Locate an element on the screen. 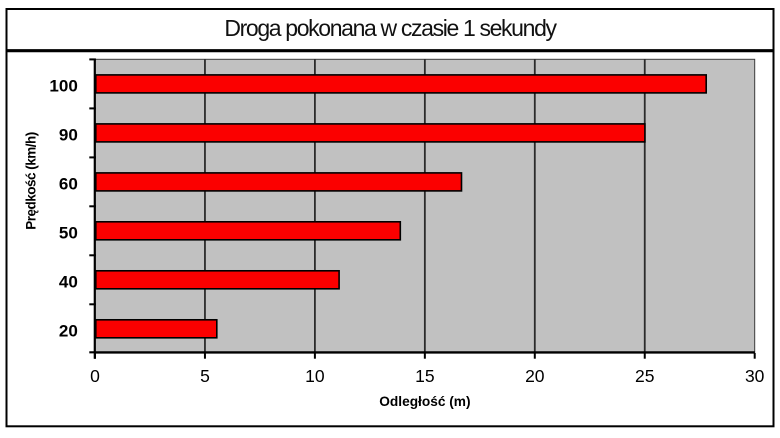 This screenshot has width=780, height=438. svg-text: 15 is located at coordinates (424, 376).